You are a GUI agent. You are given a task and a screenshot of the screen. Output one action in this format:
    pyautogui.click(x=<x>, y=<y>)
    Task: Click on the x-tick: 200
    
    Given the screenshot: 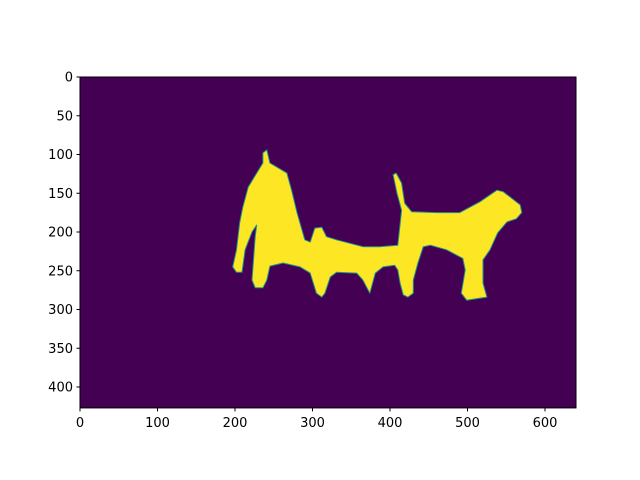 What is the action you would take?
    pyautogui.click(x=235, y=419)
    